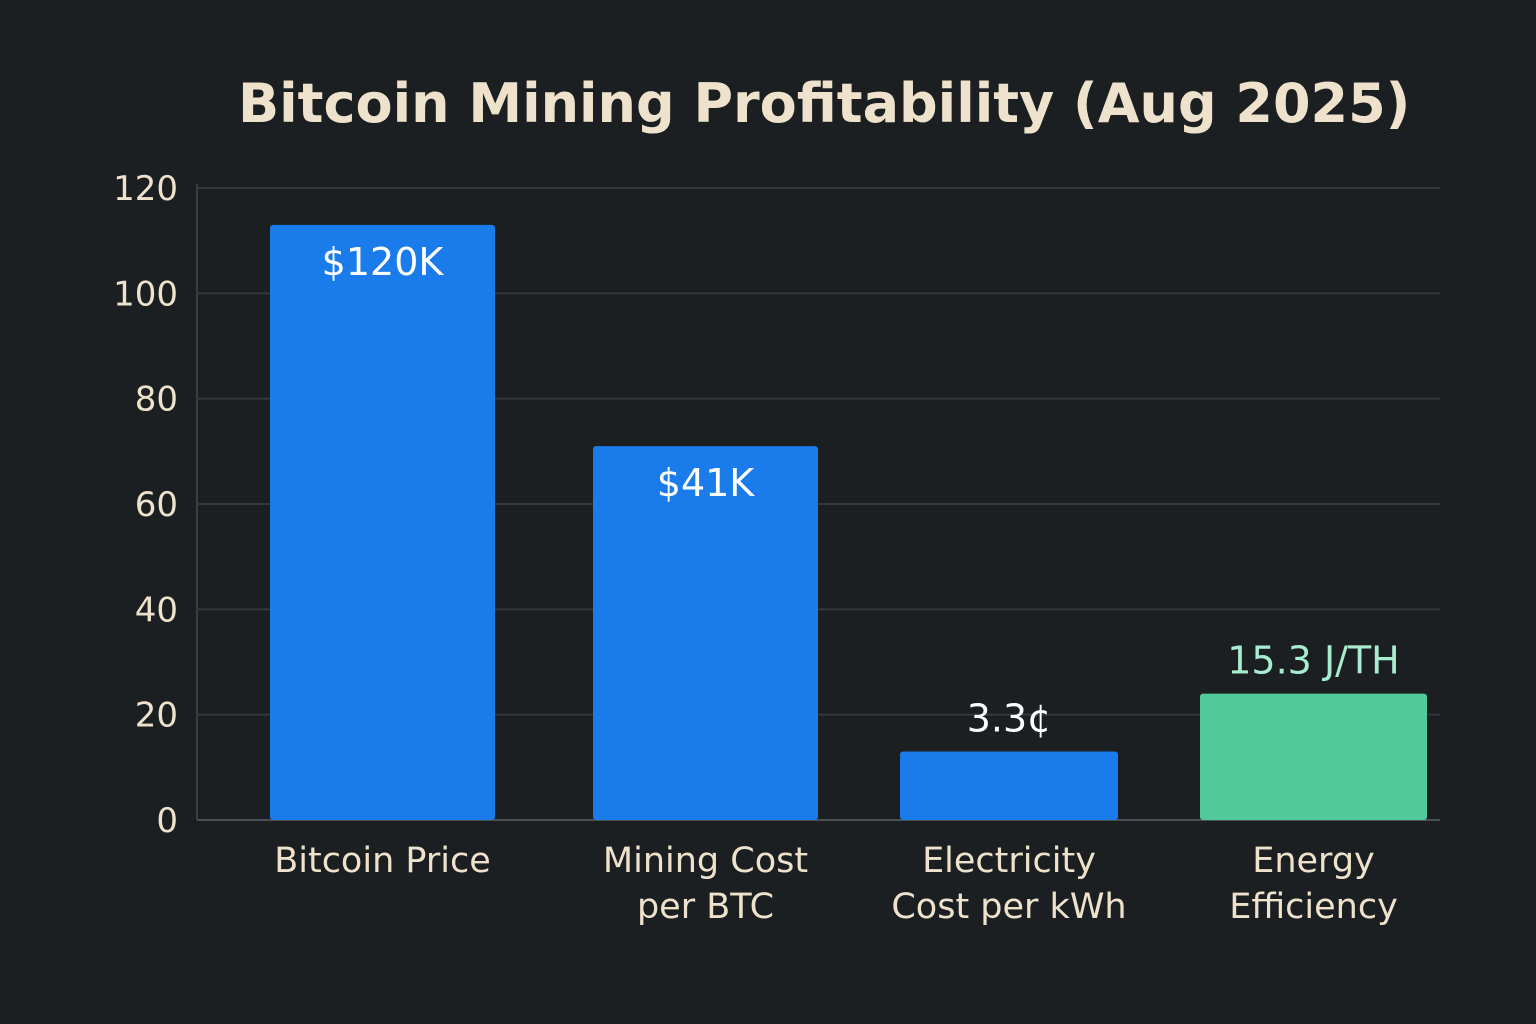 This screenshot has width=1536, height=1024. What do you see at coordinates (1009, 719) in the screenshot?
I see `data-label: 3.3¢` at bounding box center [1009, 719].